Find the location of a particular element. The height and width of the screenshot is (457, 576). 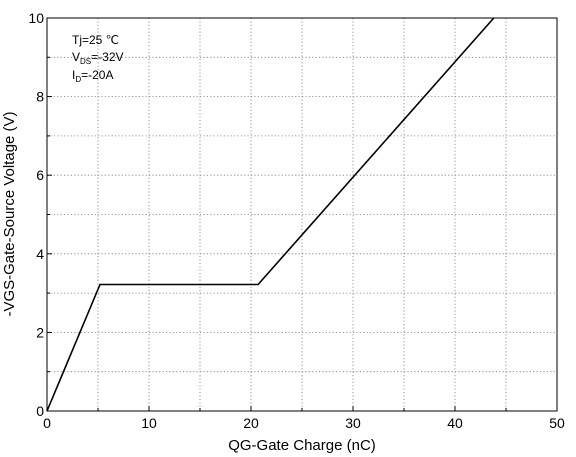

annotation-block: Tj=25 ℃ VDS=-32V ID=-20A is located at coordinates (98, 58).